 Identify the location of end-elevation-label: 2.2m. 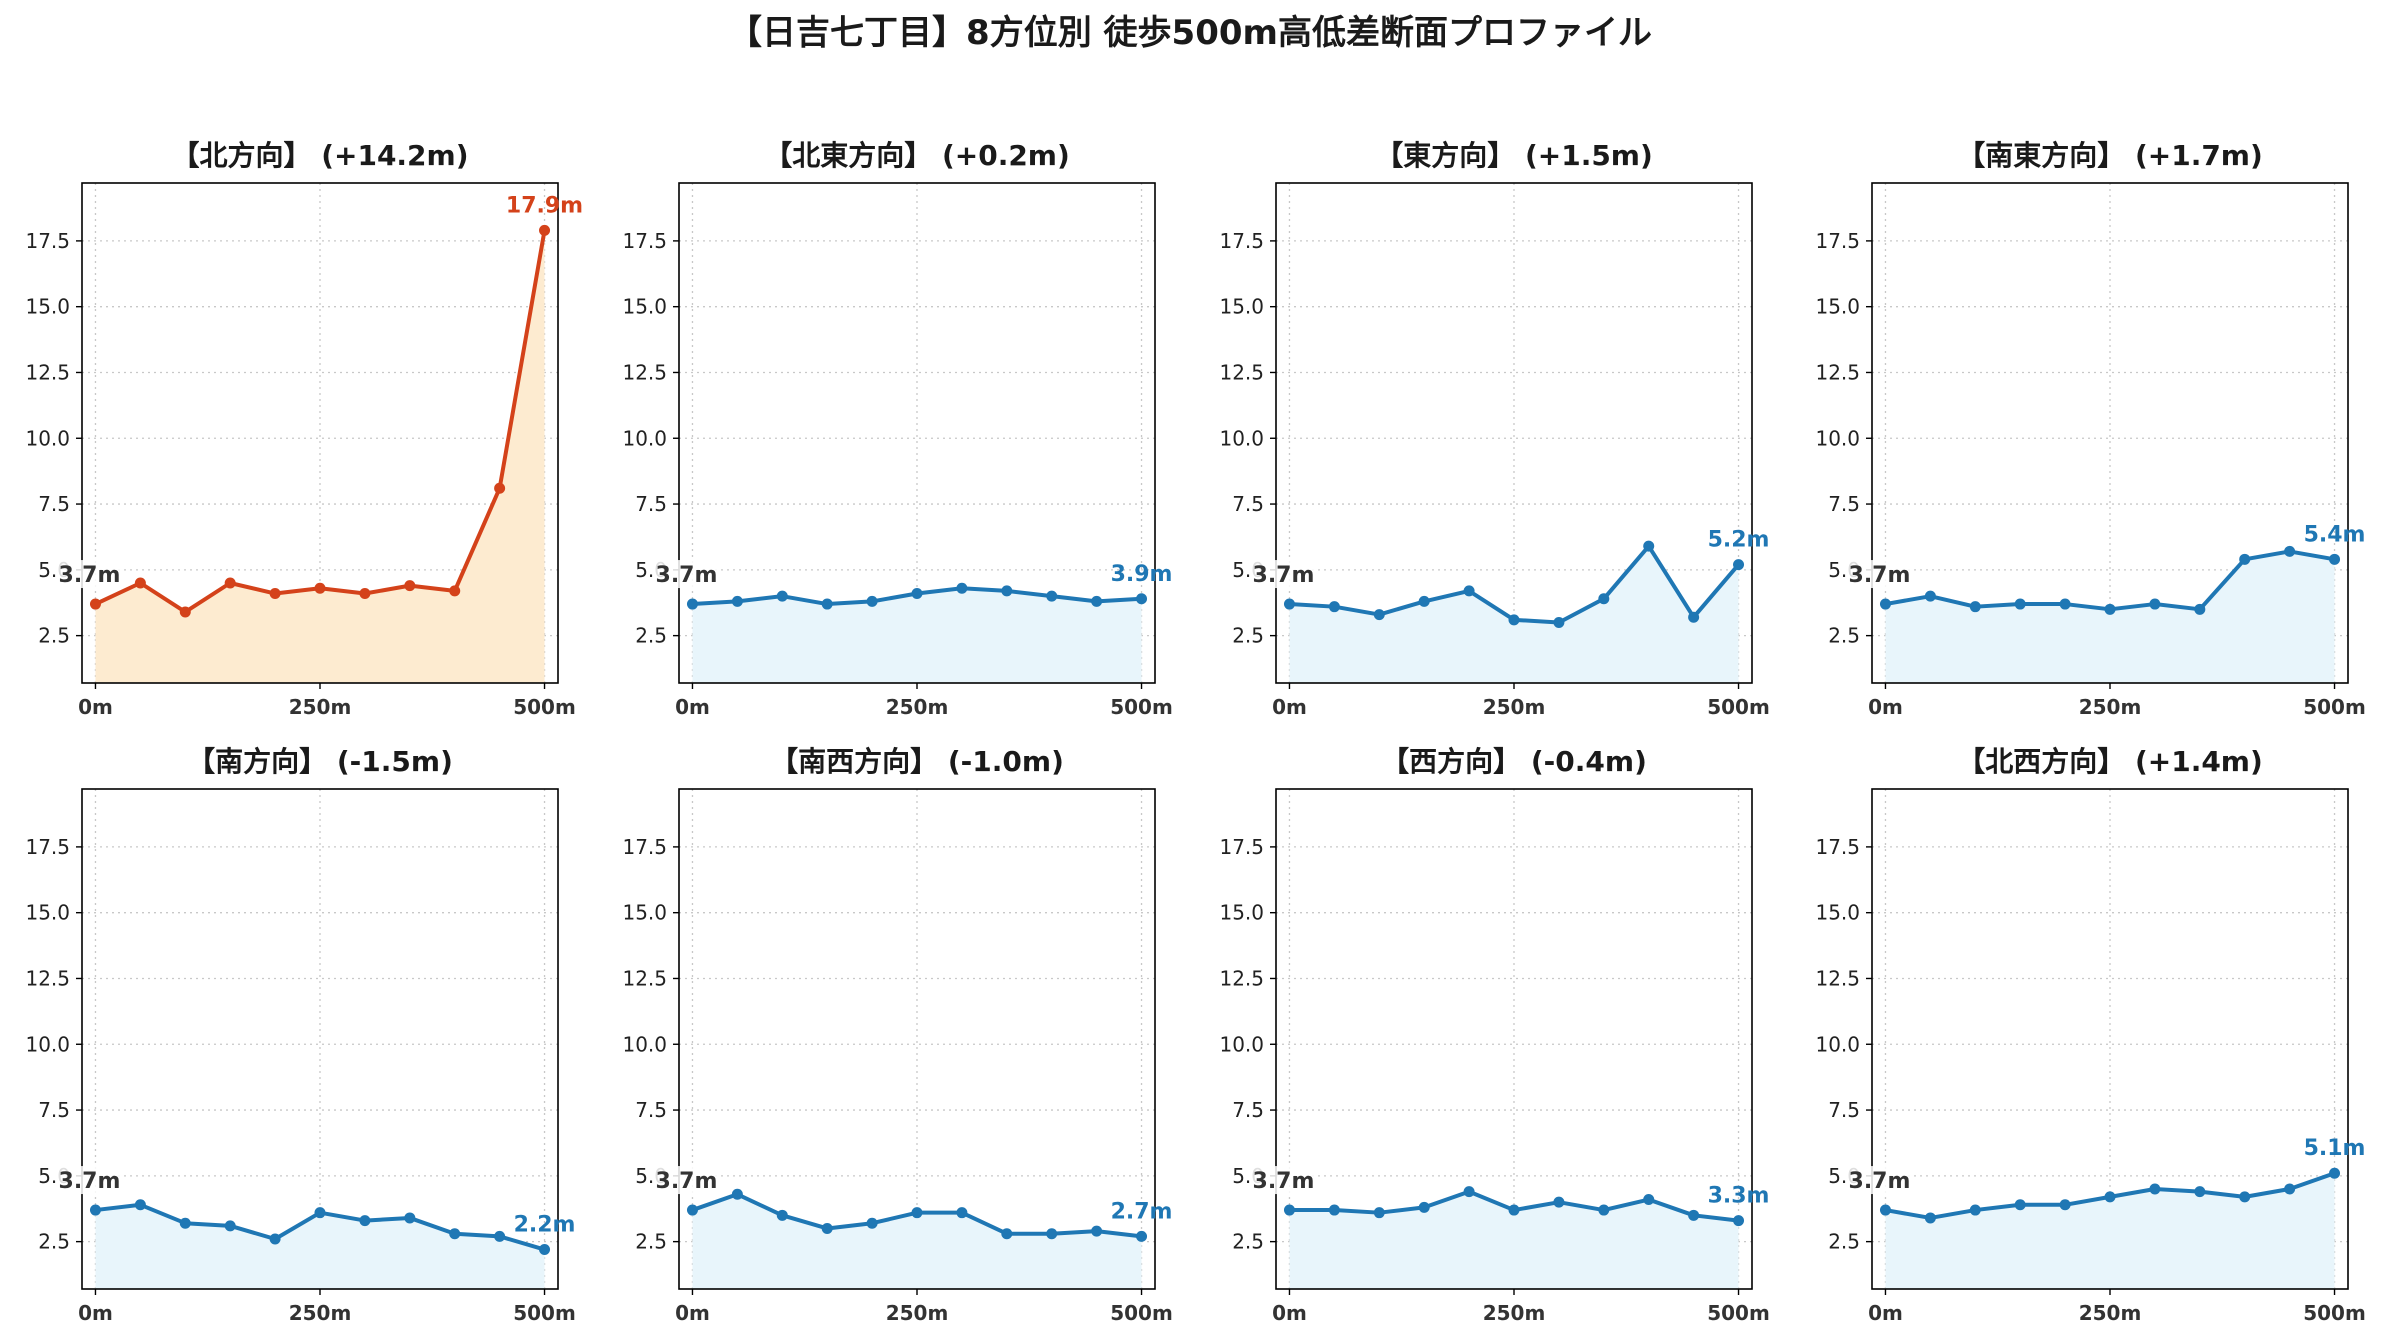
(545, 1225).